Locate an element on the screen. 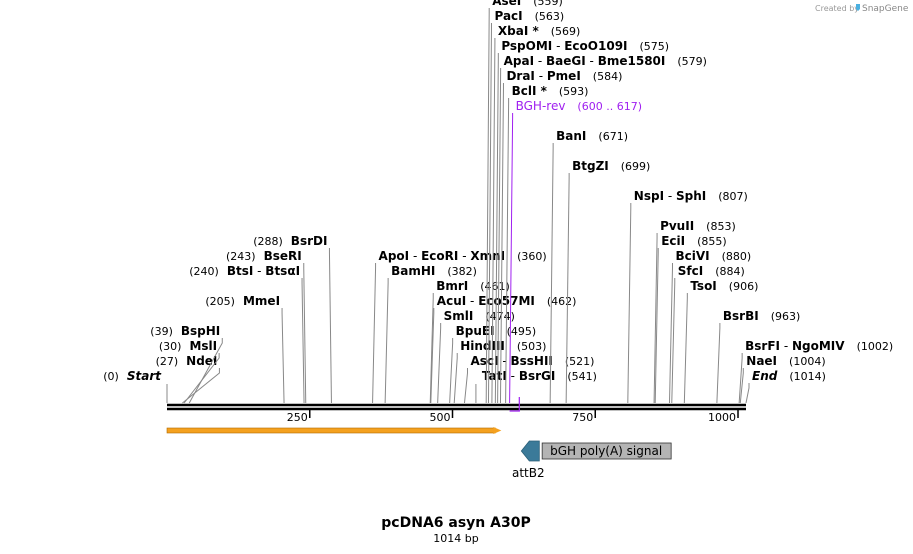  site-label: BamHI (382) is located at coordinates (434, 271).